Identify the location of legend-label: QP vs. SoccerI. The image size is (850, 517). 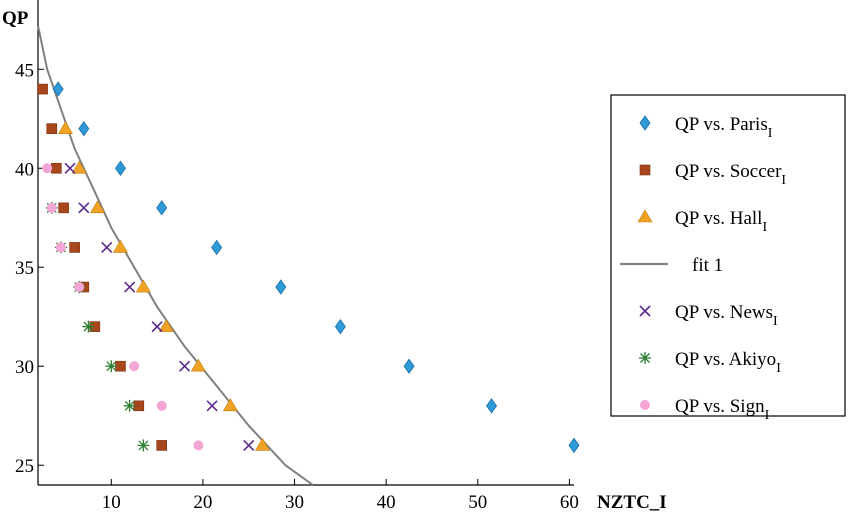
(730, 174).